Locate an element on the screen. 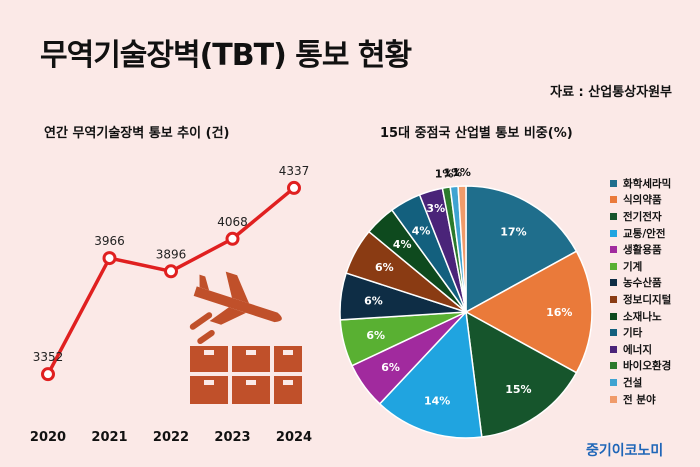 The height and width of the screenshot is (467, 700). legend-item: 기계 is located at coordinates (640, 266).